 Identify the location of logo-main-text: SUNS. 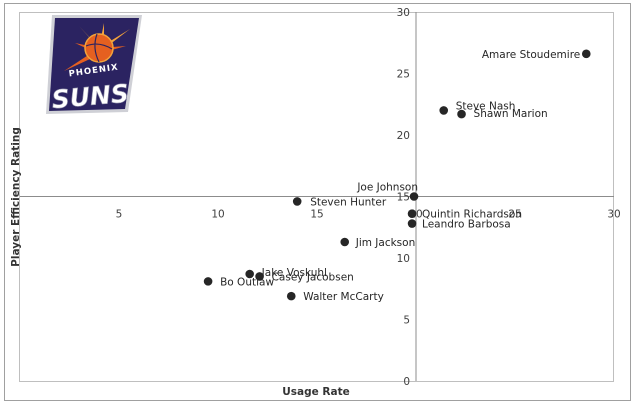
(90, 97).